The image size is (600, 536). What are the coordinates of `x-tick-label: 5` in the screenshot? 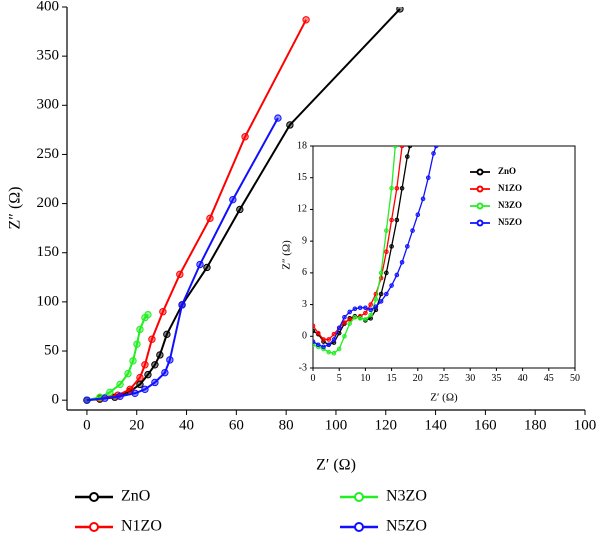 It's located at (339, 378).